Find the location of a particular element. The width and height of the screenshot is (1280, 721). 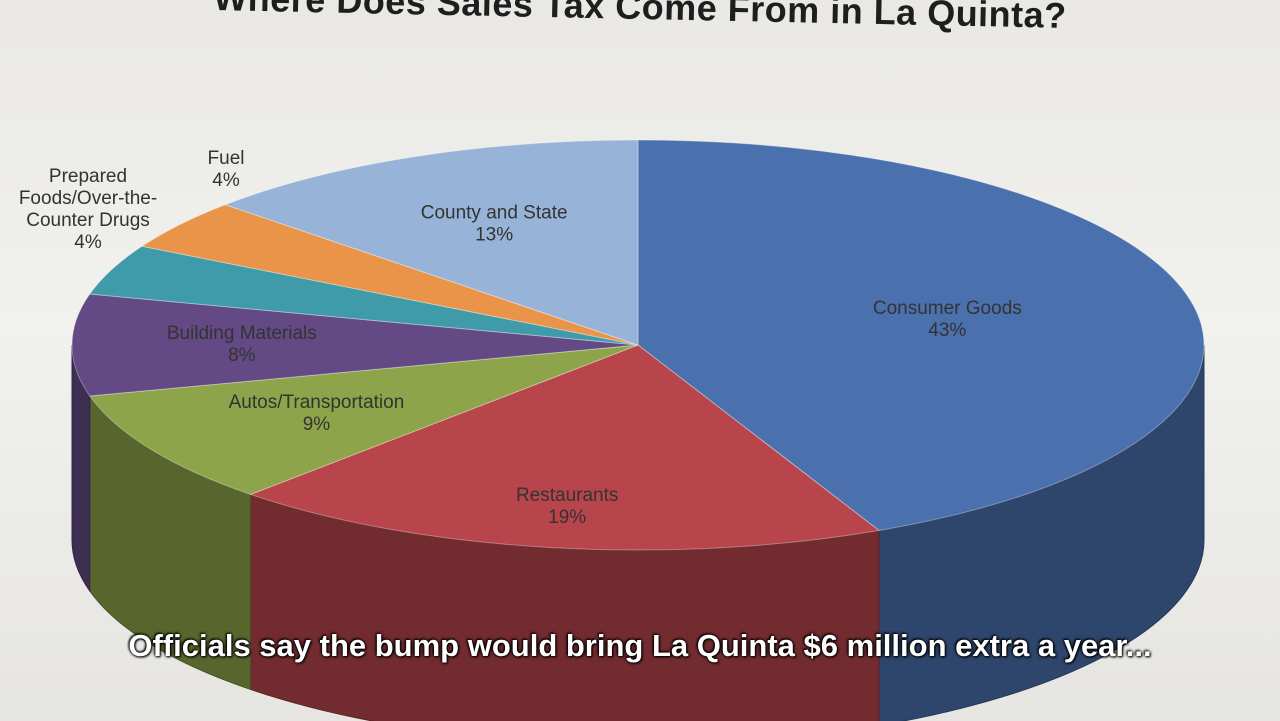

slice-category: Autos/Transportation is located at coordinates (317, 402).